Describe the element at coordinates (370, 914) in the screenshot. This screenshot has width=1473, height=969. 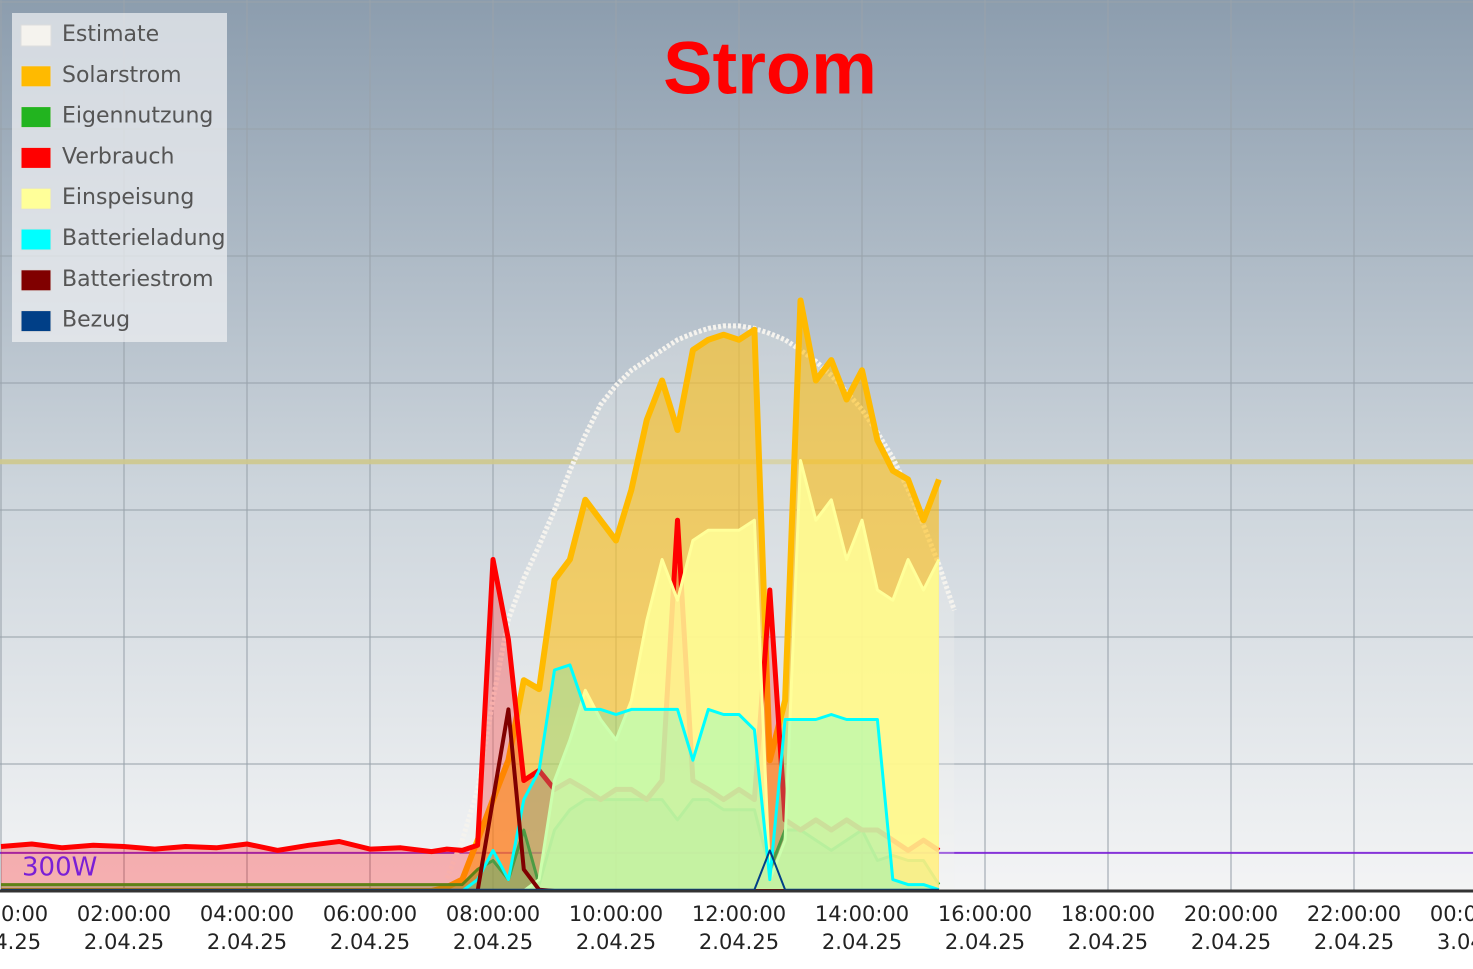
I see `x-tick-label: 06:00:00` at that location.